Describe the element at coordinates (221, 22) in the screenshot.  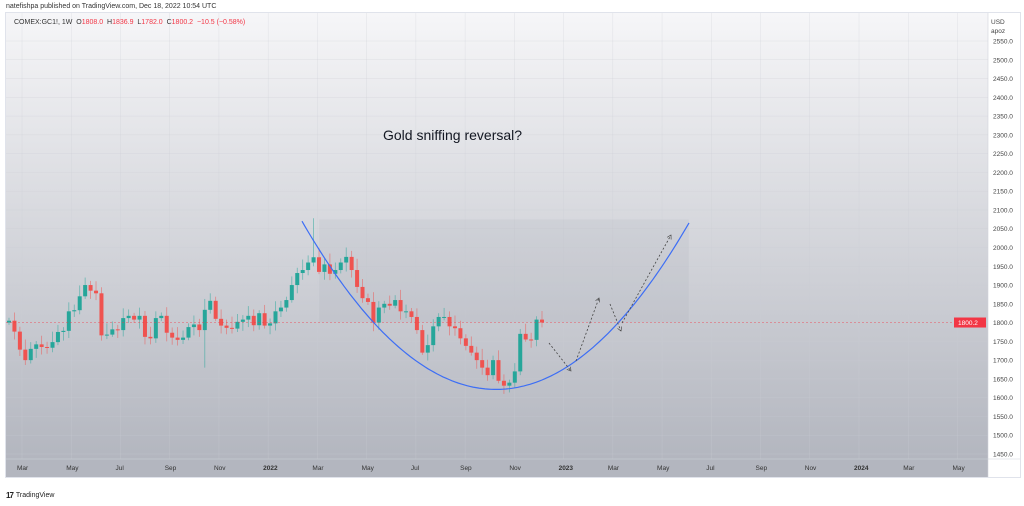
I see `change-value: −10.5 (−0.58%)` at that location.